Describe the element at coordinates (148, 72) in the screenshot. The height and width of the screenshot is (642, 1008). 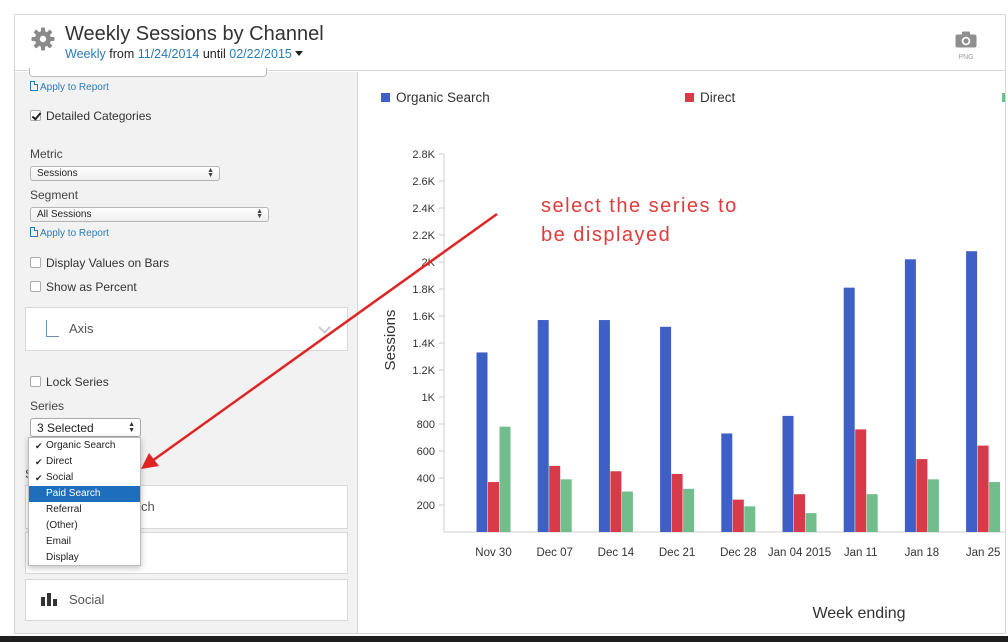
I see `clipped-select` at that location.